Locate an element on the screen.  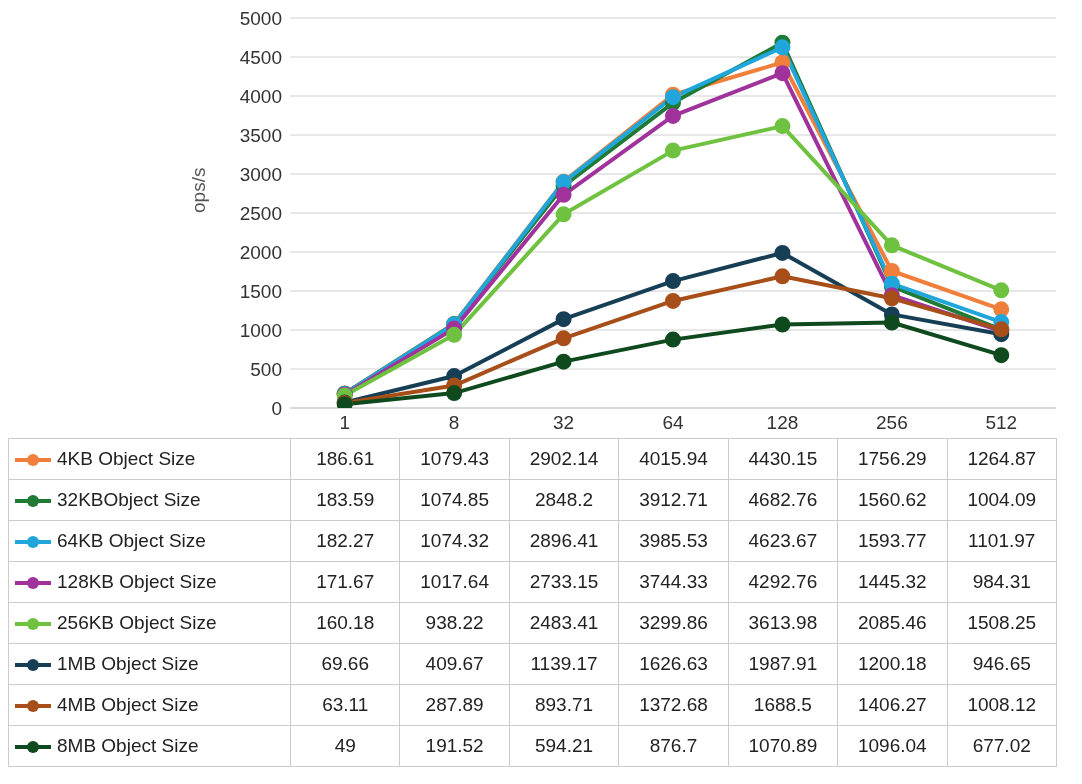
y-tick-label: 2500 is located at coordinates (260, 213).